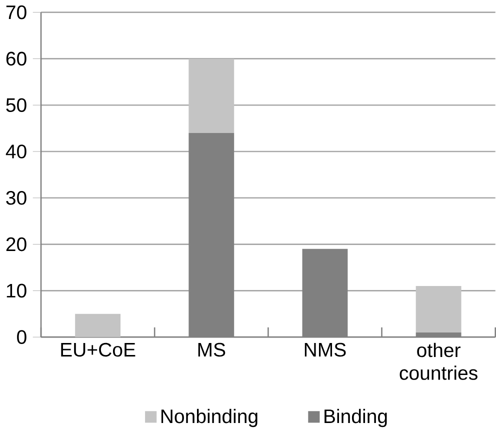 The image size is (496, 432). I want to click on x-tick-label: NMS, so click(325, 349).